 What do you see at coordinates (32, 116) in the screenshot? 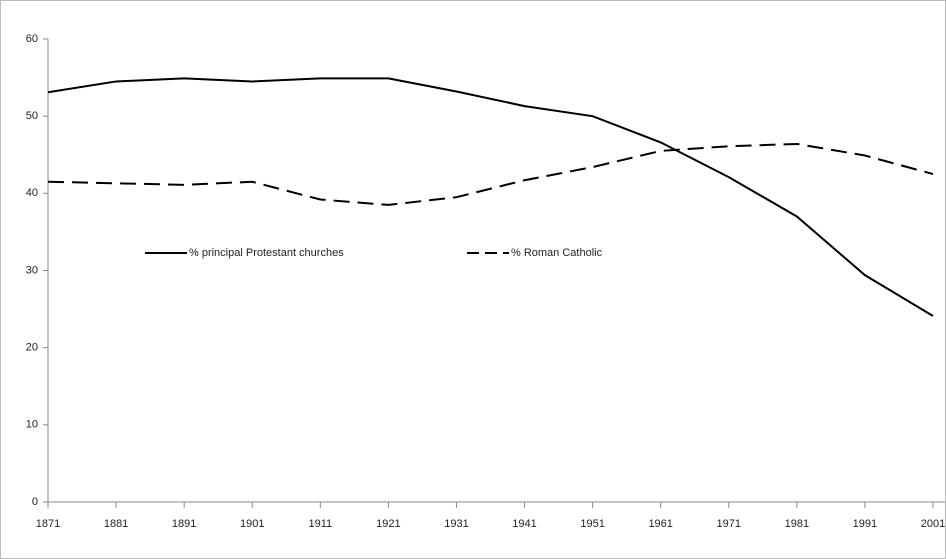
I see `y-tick-label: 50` at bounding box center [32, 116].